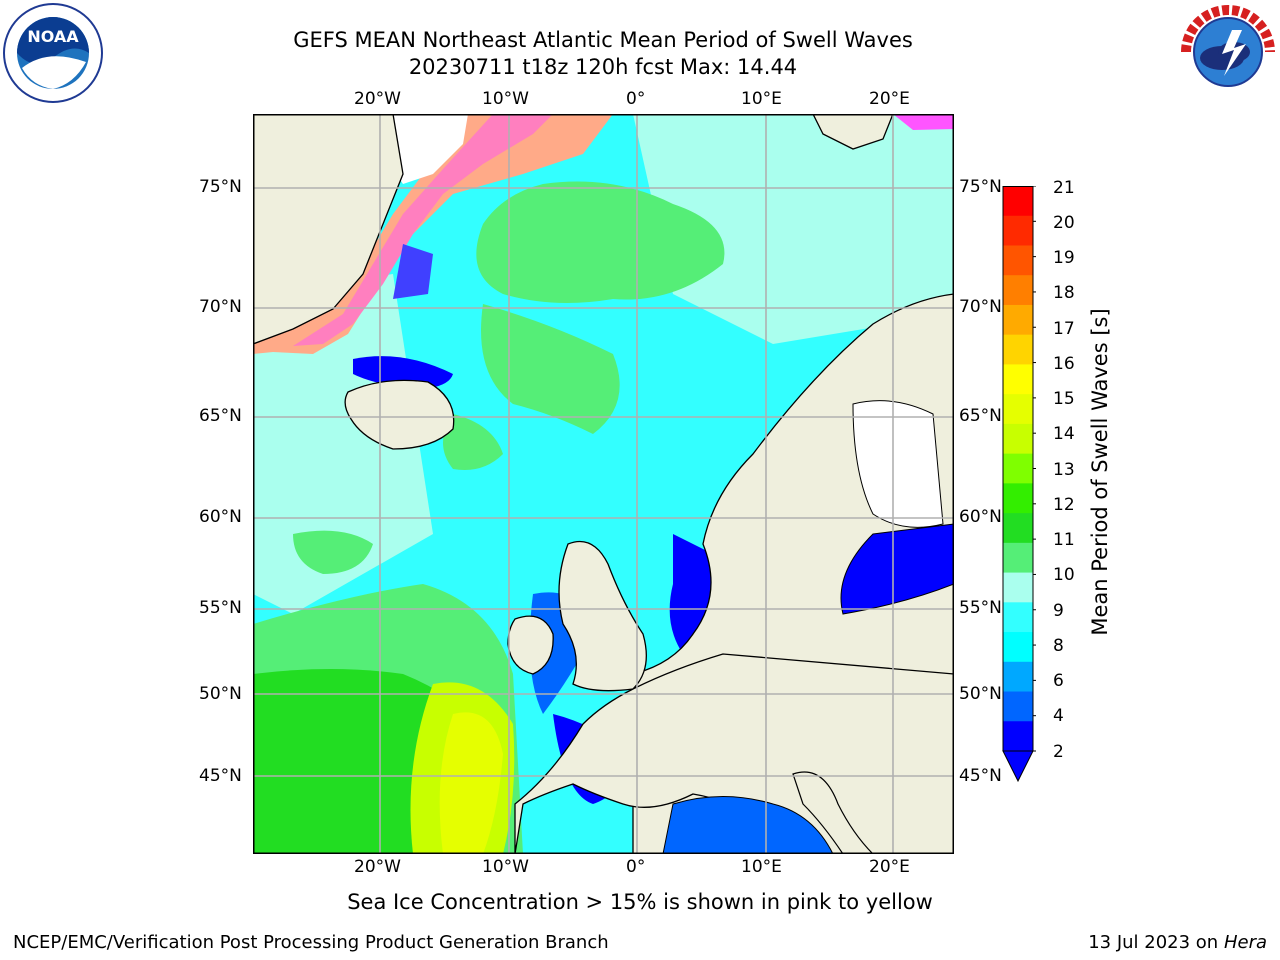 The image size is (1280, 960). I want to click on lon-tick-top-10e: 10°E, so click(761, 99).